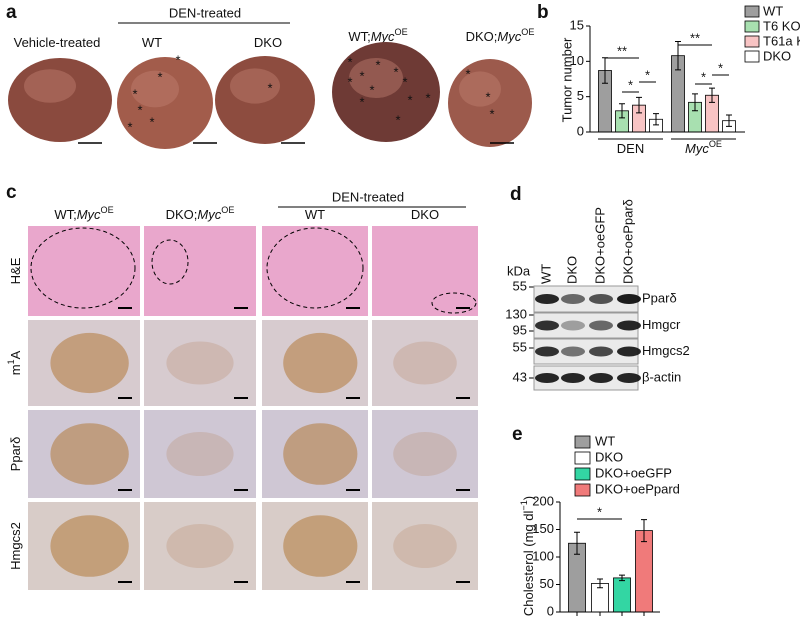 This screenshot has width=800, height=624. What do you see at coordinates (454, 303) in the screenshot?
I see `tumor-outline` at bounding box center [454, 303].